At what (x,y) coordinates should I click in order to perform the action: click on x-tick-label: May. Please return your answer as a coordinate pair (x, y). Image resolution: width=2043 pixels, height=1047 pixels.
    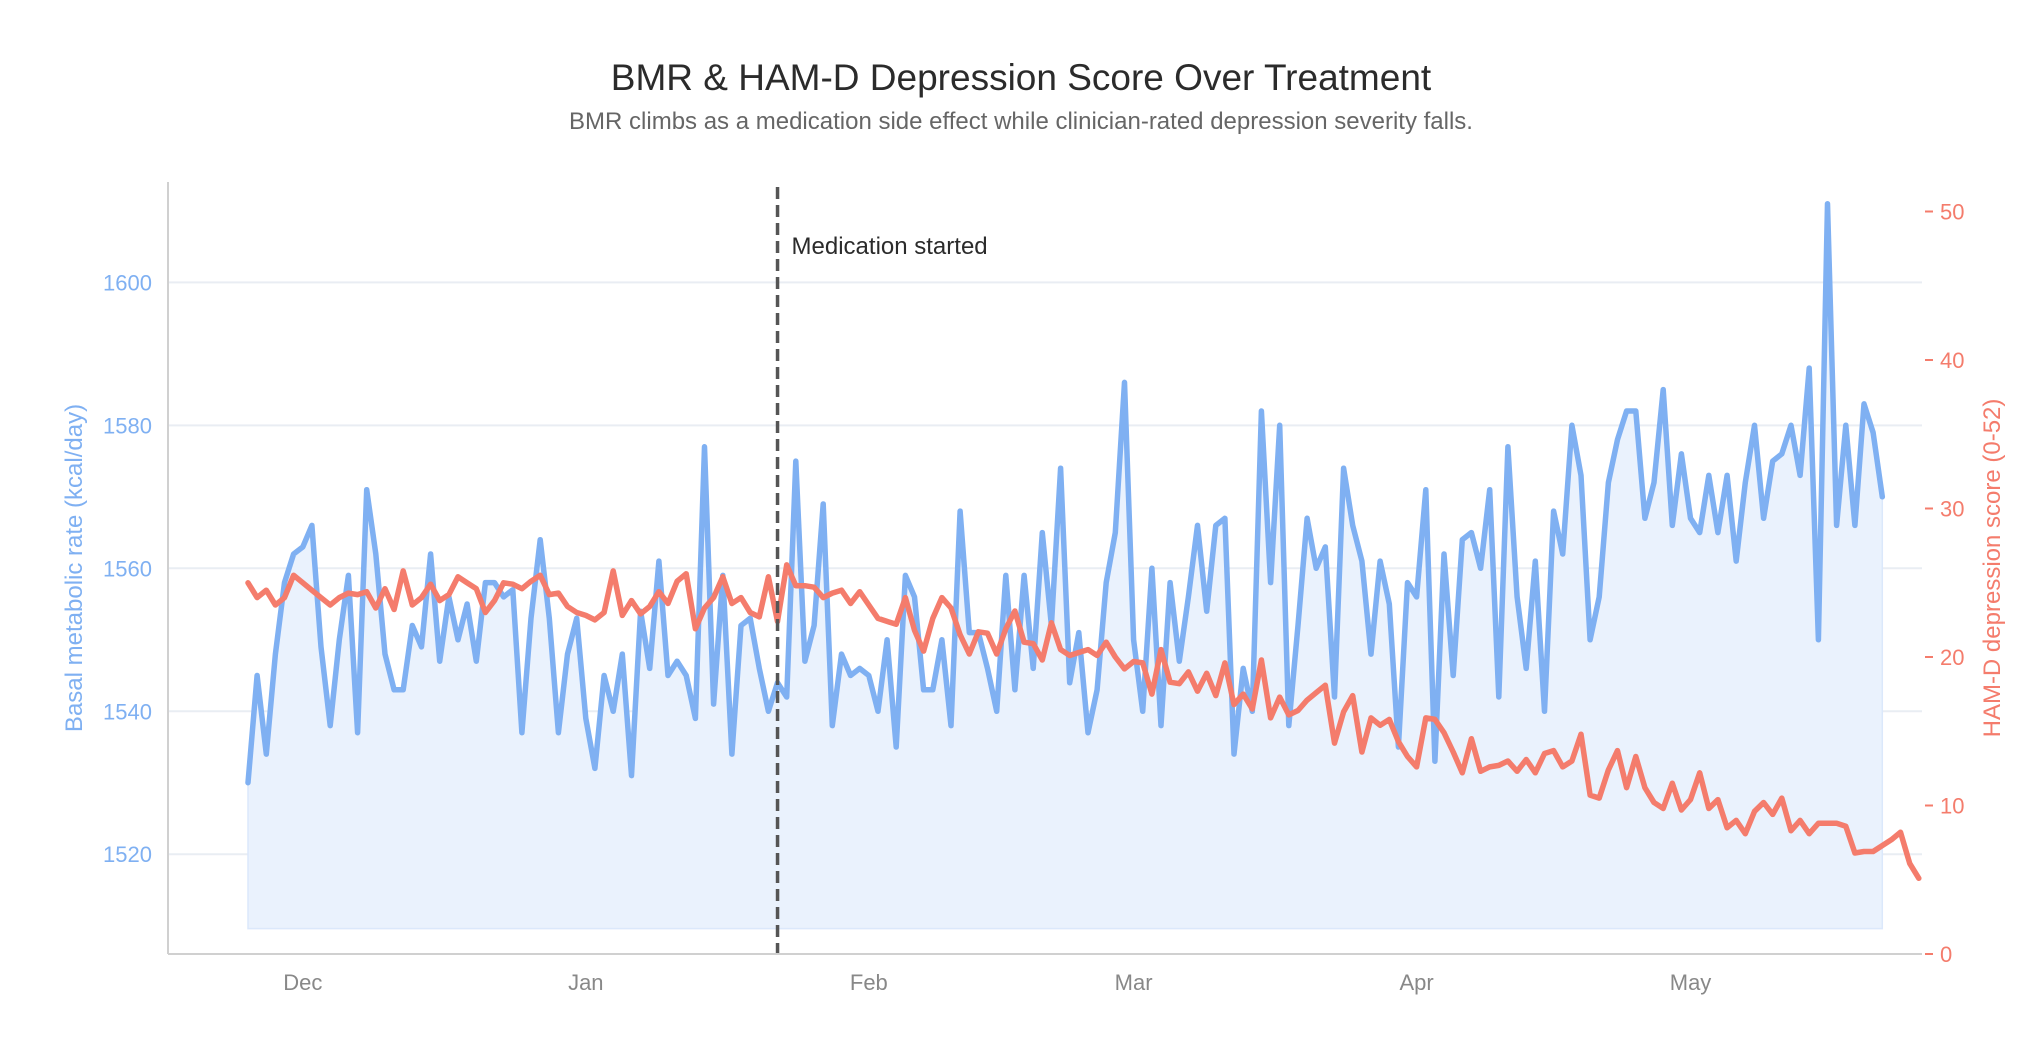
    Looking at the image, I should click on (1691, 982).